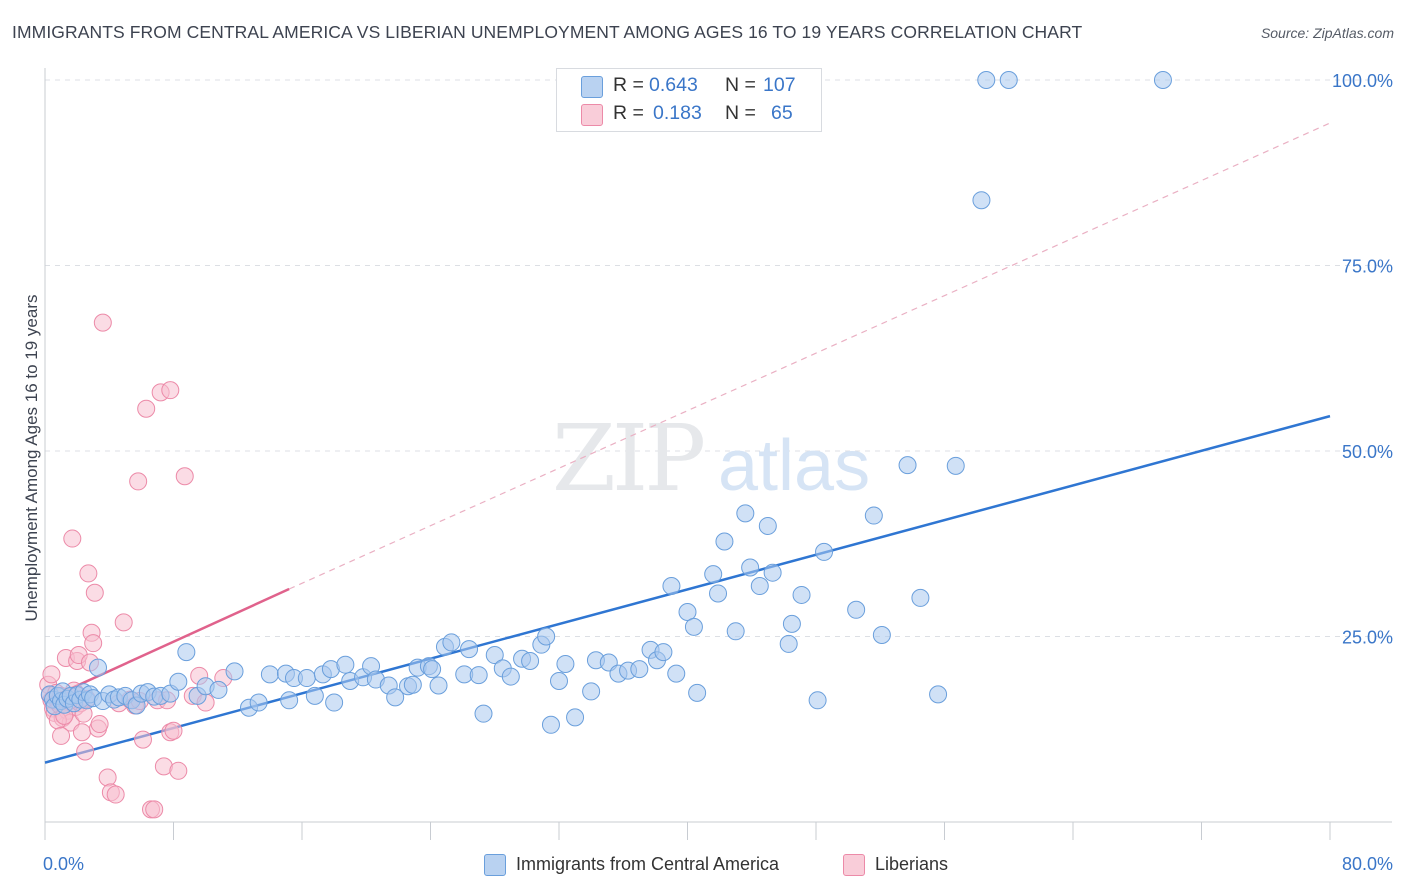  I want to click on stats-legend: R = 0.643 N = 107 R = 0.183 N = 65, so click(689, 100).